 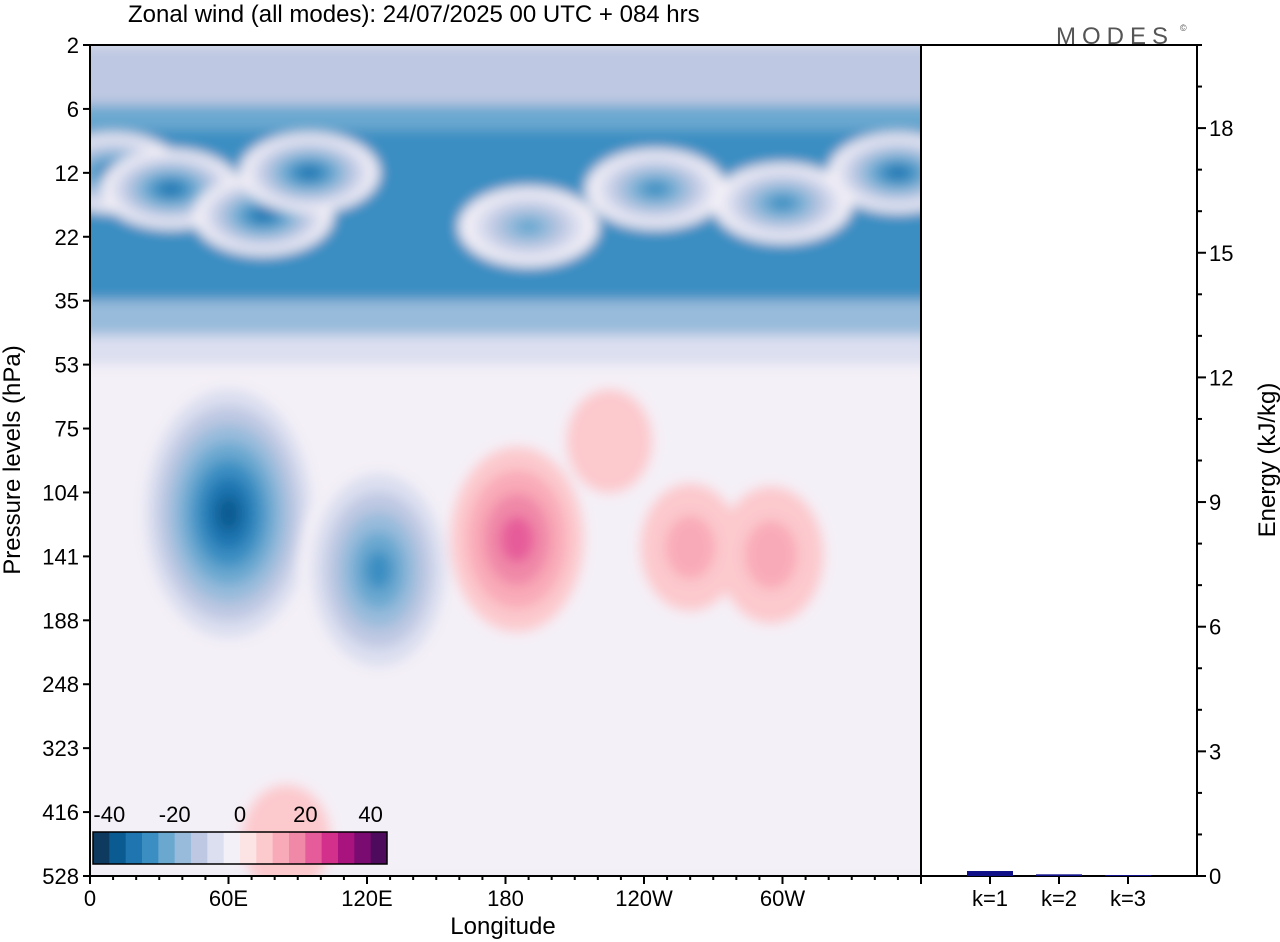 I want to click on x-tick-label: 120E, so click(x=366, y=898).